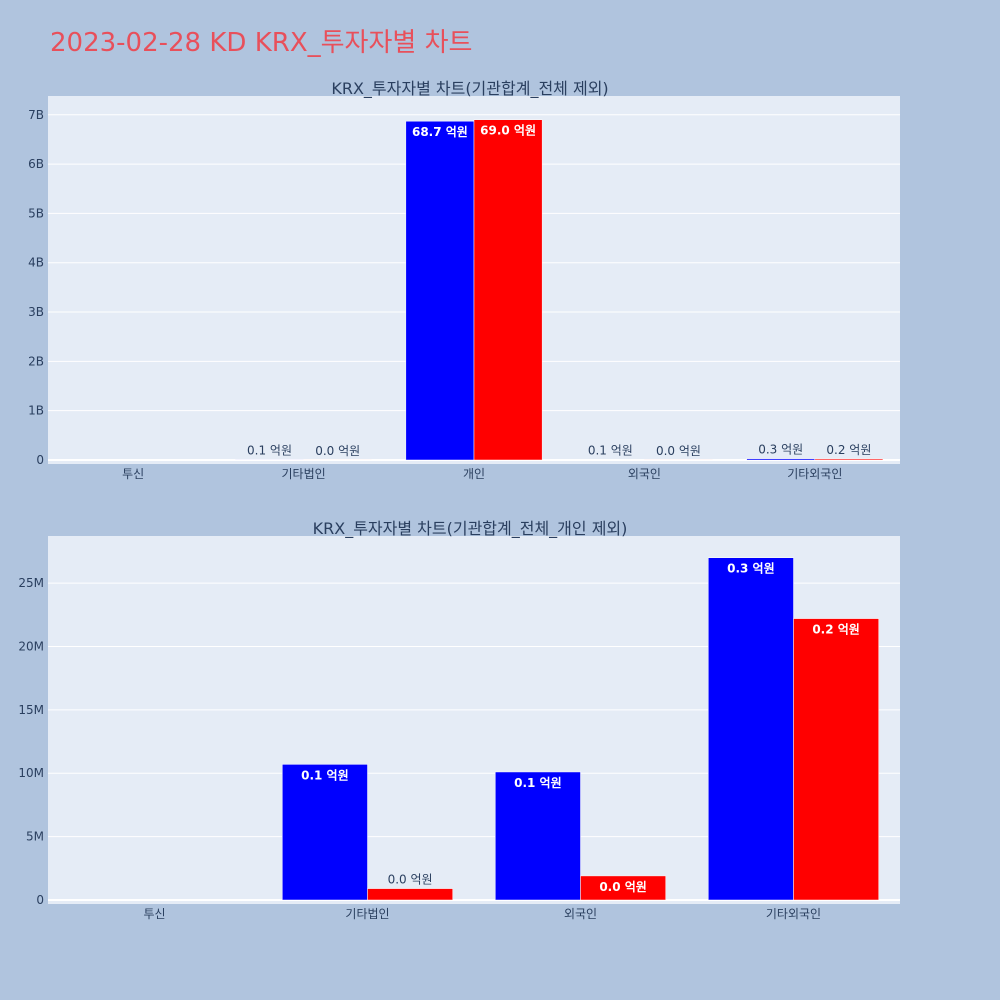 Image resolution: width=1000 pixels, height=1000 pixels. Describe the element at coordinates (440, 132) in the screenshot. I see `data-label: 68.7 억원` at that location.